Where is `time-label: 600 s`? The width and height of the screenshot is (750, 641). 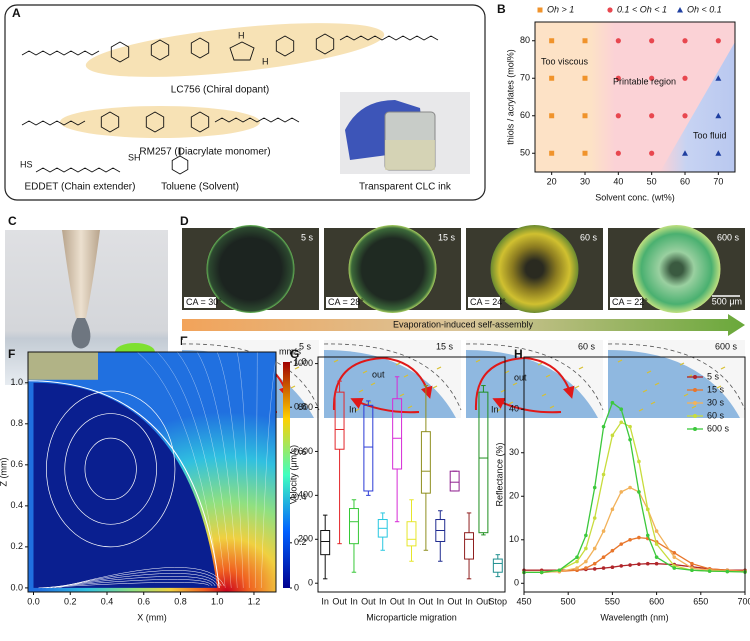
time-label: 600 s is located at coordinates (728, 237).